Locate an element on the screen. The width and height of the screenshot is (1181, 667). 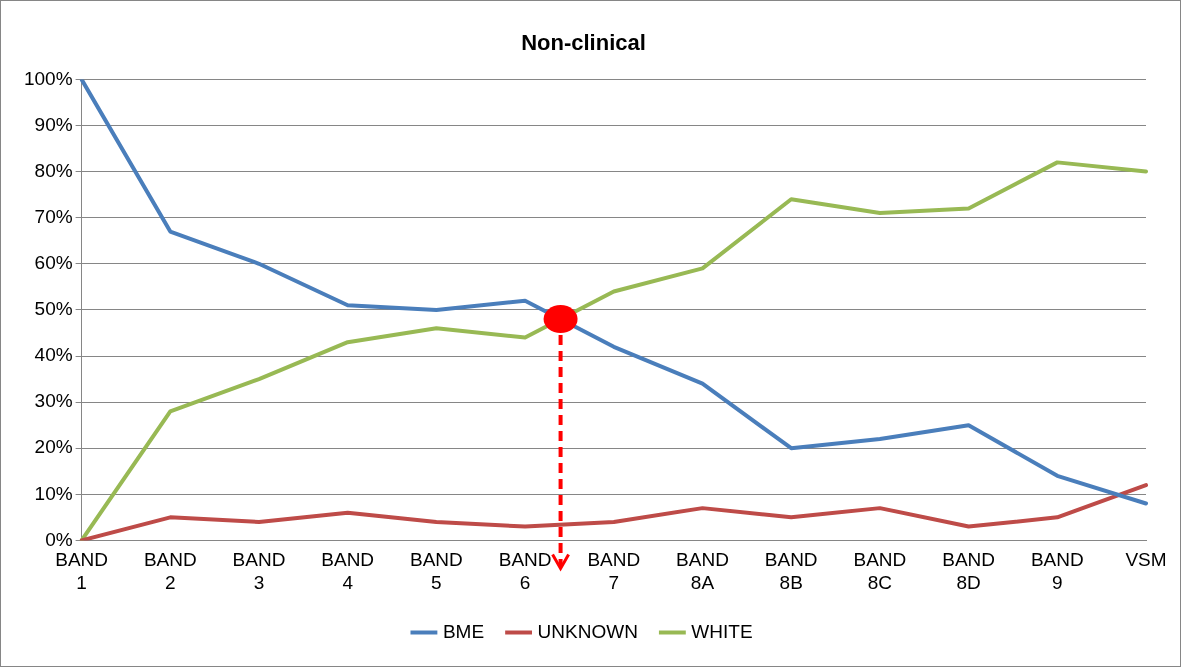
y-tick-label: 100% is located at coordinates (48, 78).